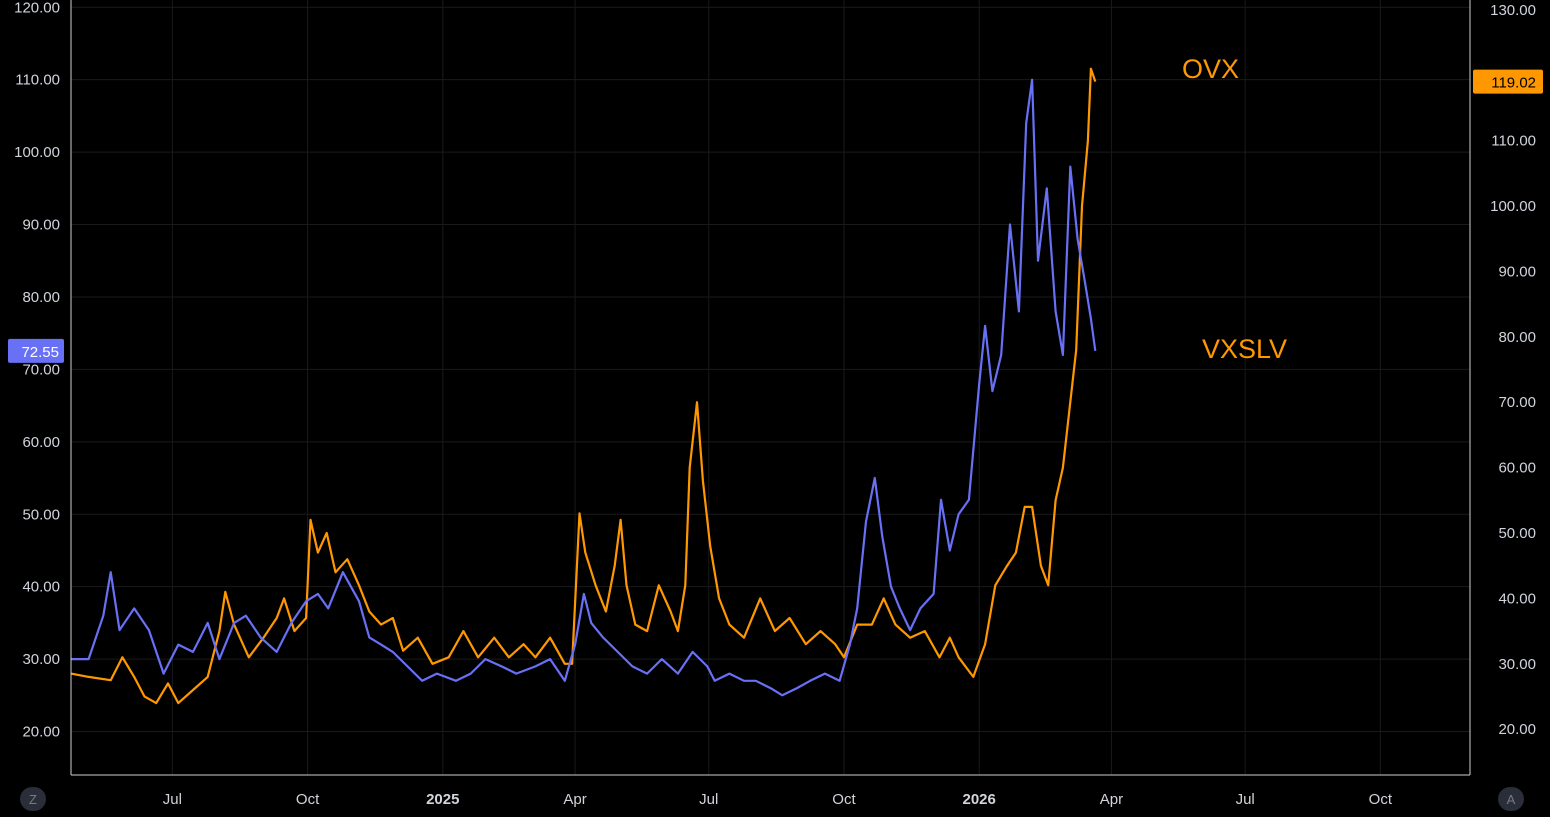 Image resolution: width=1550 pixels, height=817 pixels. I want to click on right-corner-button-bg, so click(1511, 799).